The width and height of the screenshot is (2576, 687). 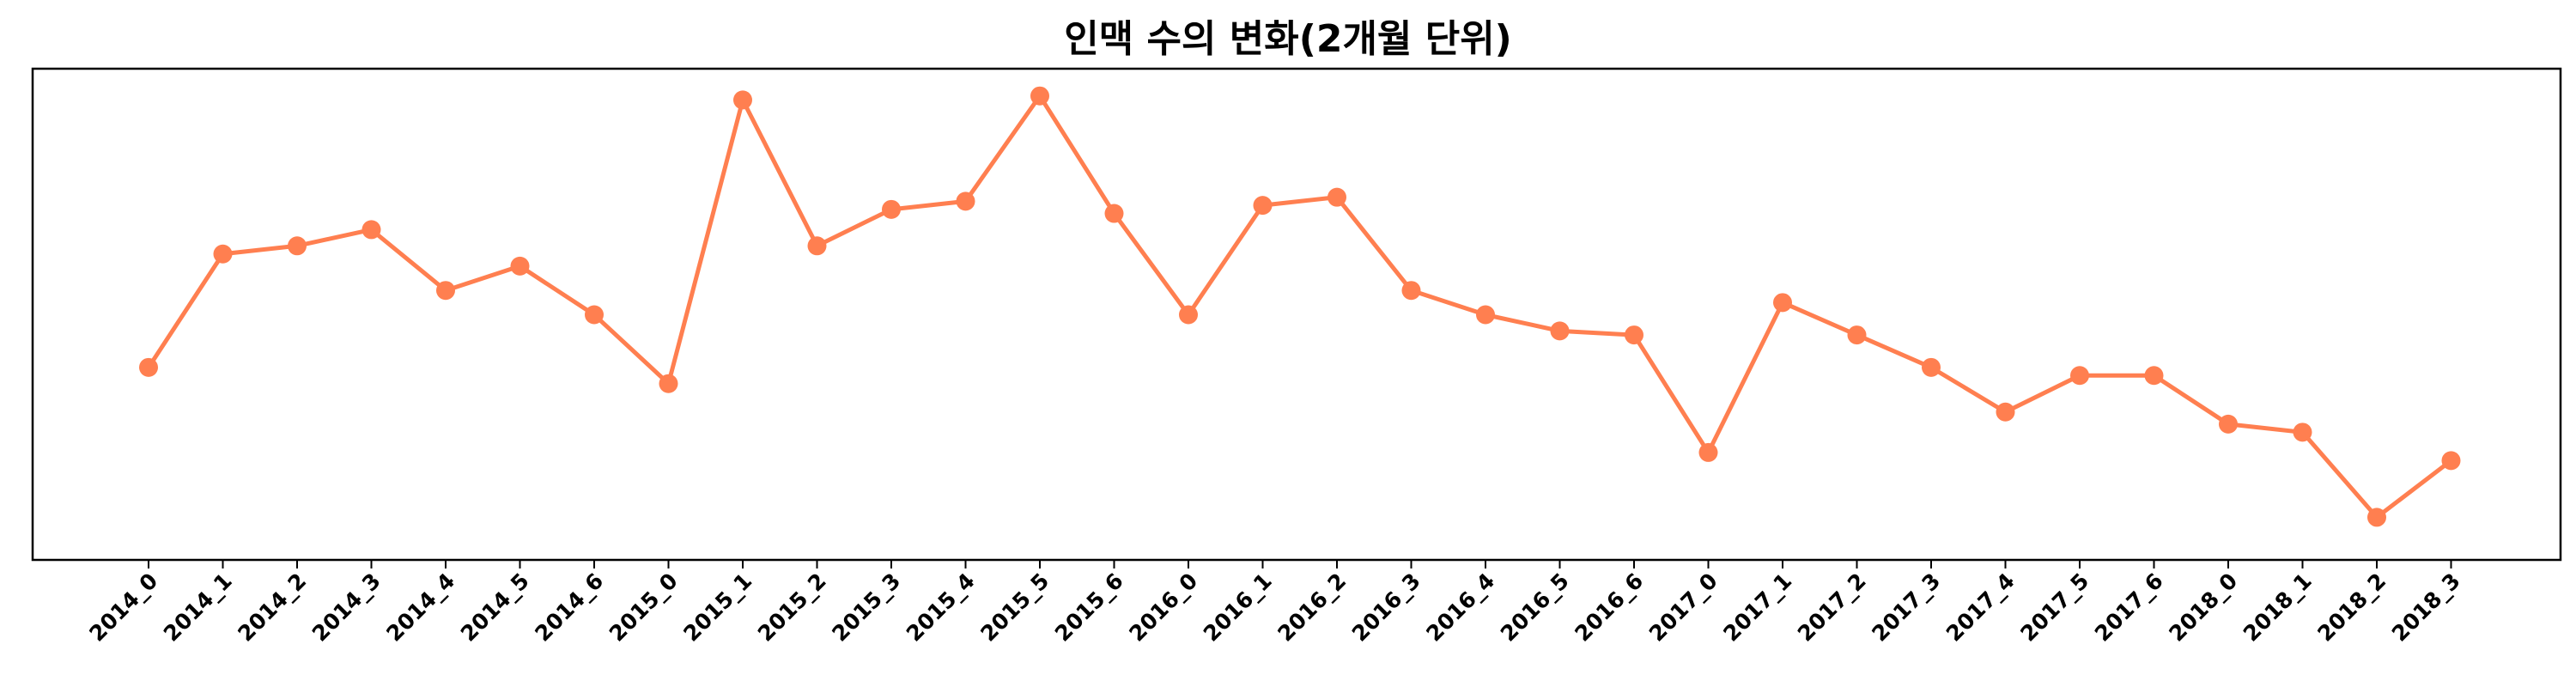 What do you see at coordinates (1832, 607) in the screenshot?
I see `x-tick-label: 2017_2` at bounding box center [1832, 607].